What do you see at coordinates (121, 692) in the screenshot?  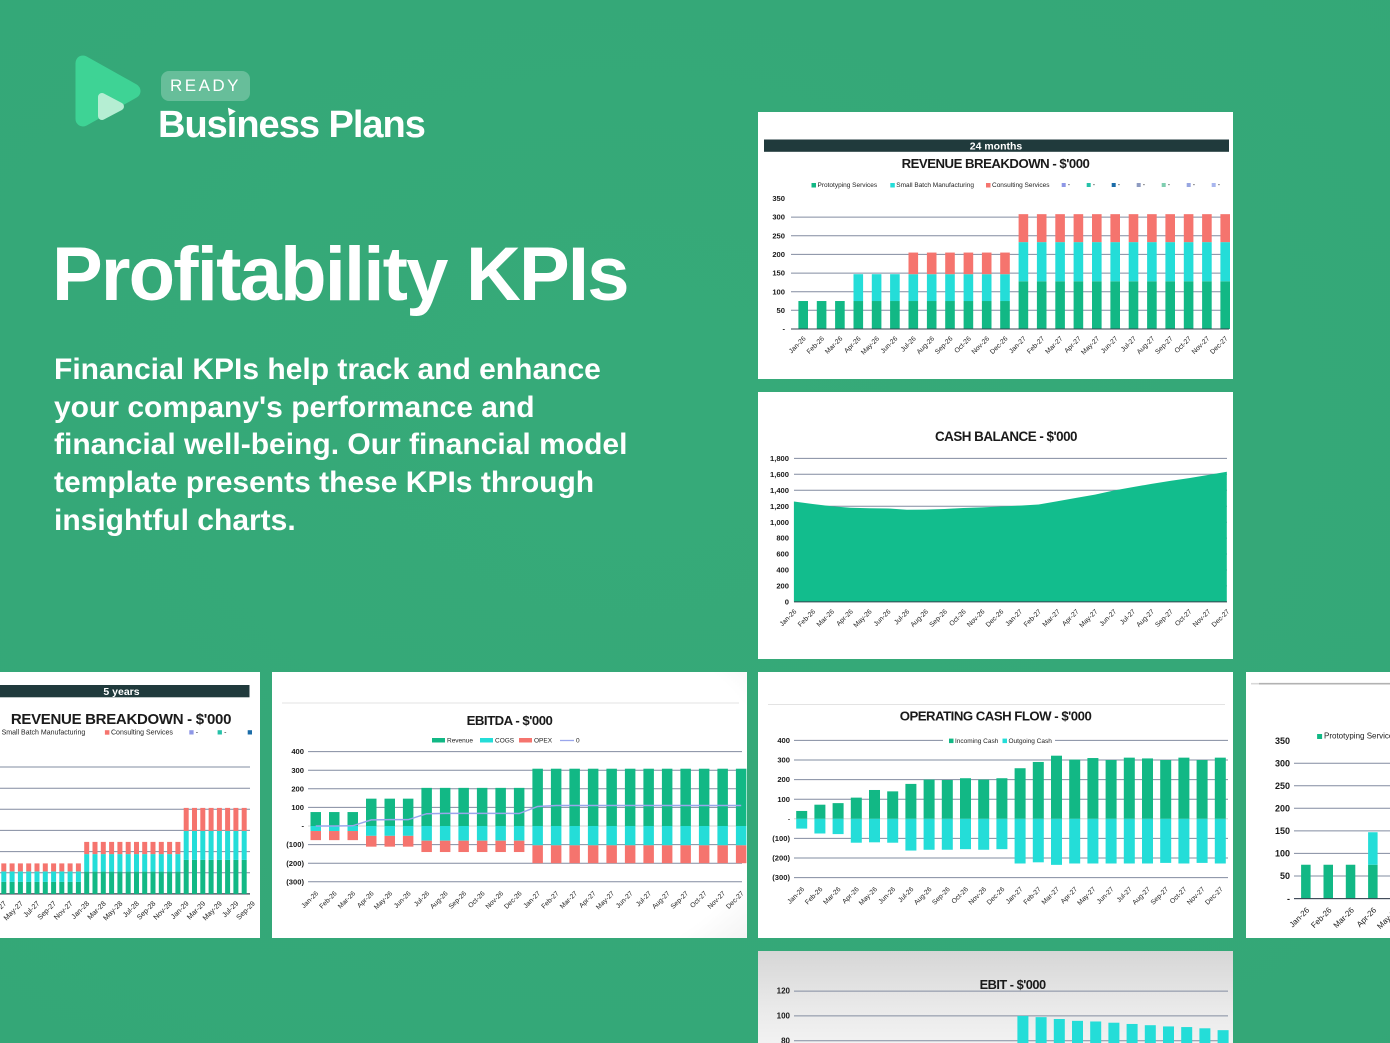 I see `svg-text: 5 years` at bounding box center [121, 692].